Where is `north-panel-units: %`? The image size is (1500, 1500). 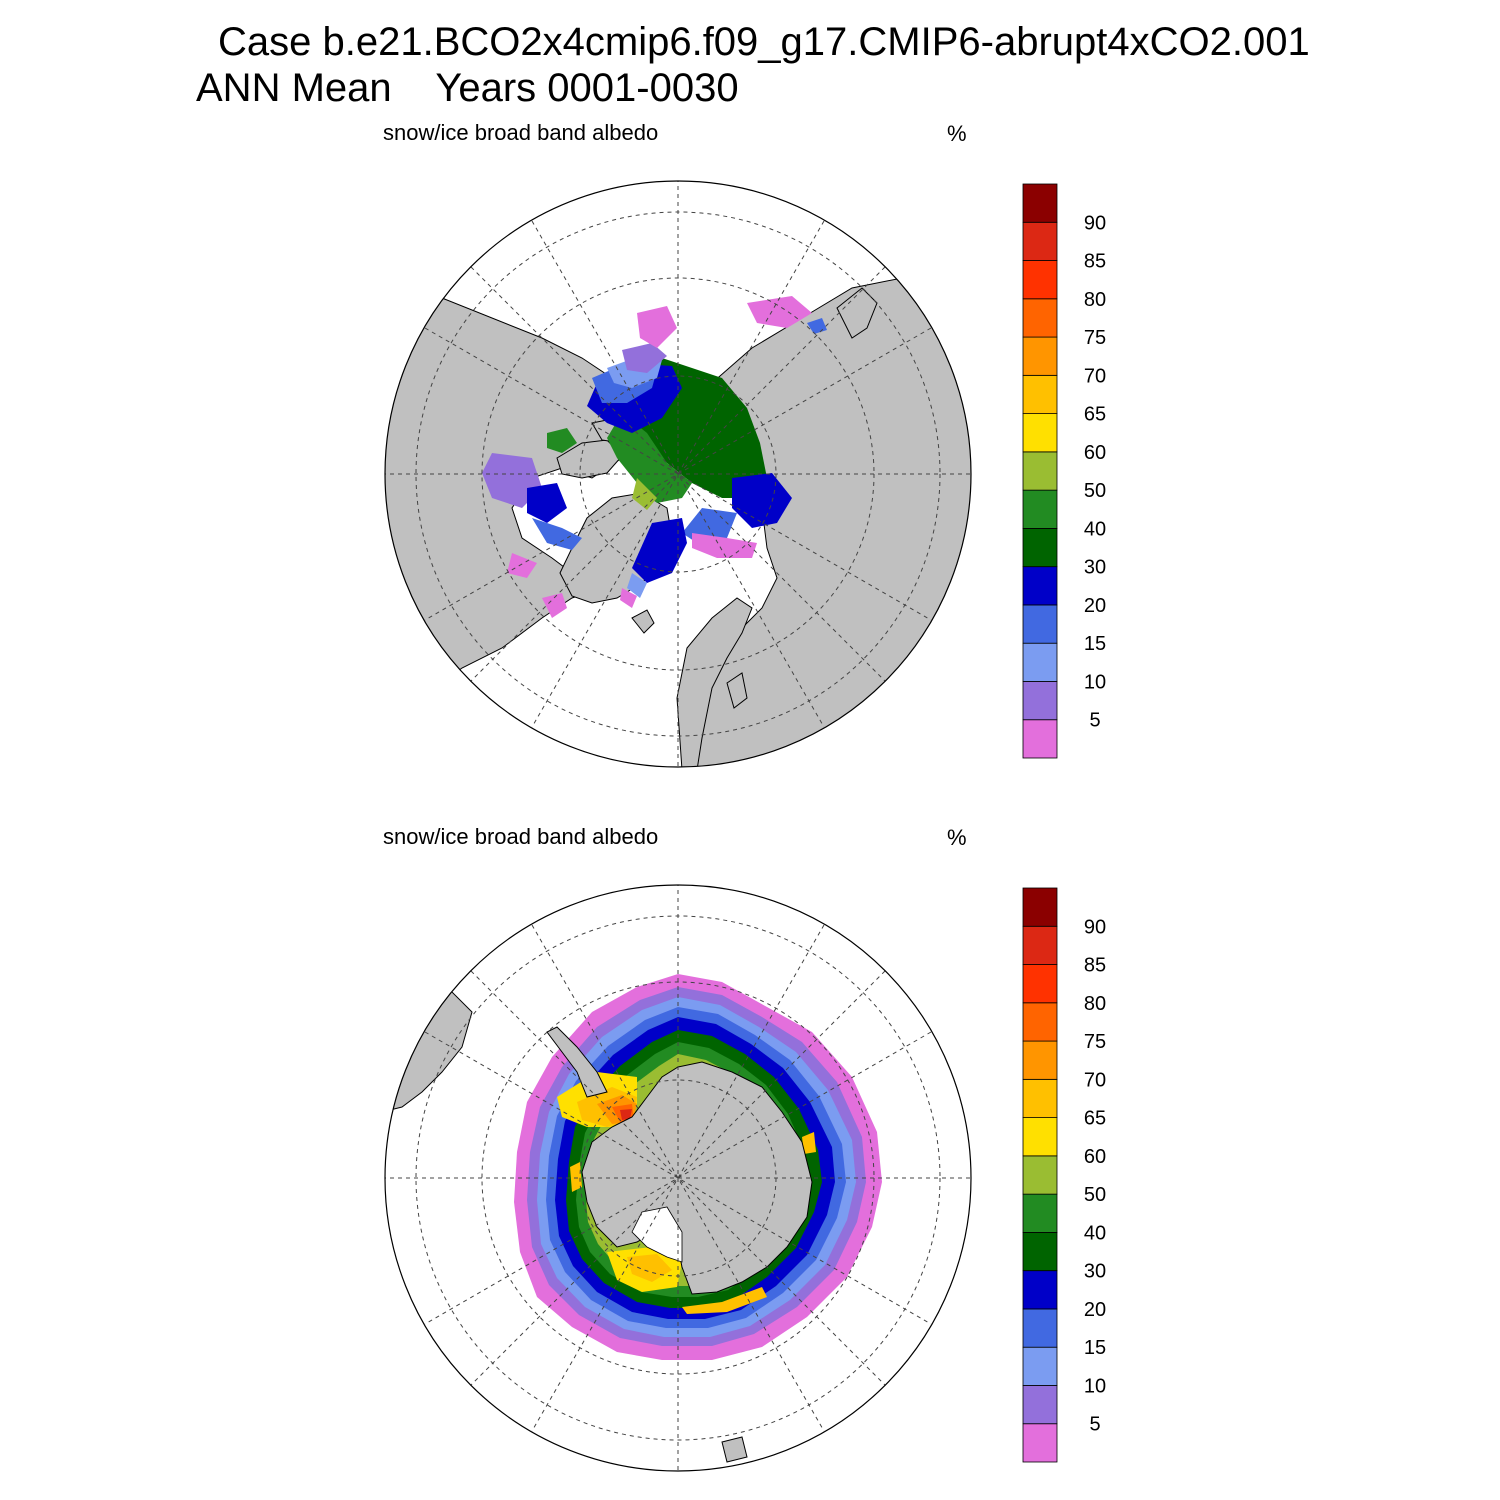
north-panel-units: % is located at coordinates (957, 133).